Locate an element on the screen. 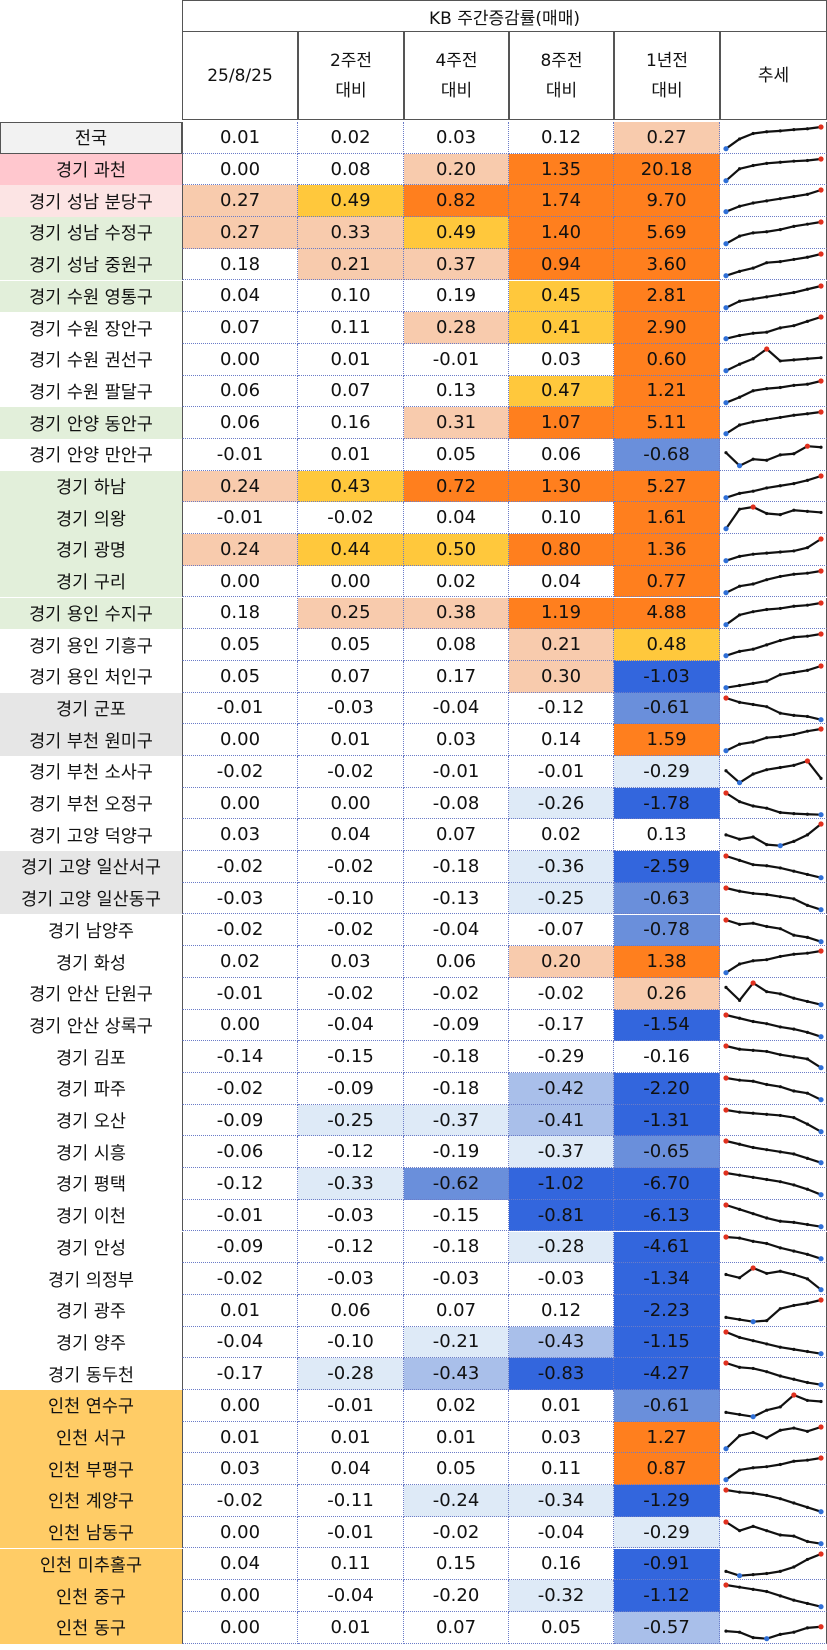 The image size is (827, 1650). value-cell: 0.03 is located at coordinates (456, 138).